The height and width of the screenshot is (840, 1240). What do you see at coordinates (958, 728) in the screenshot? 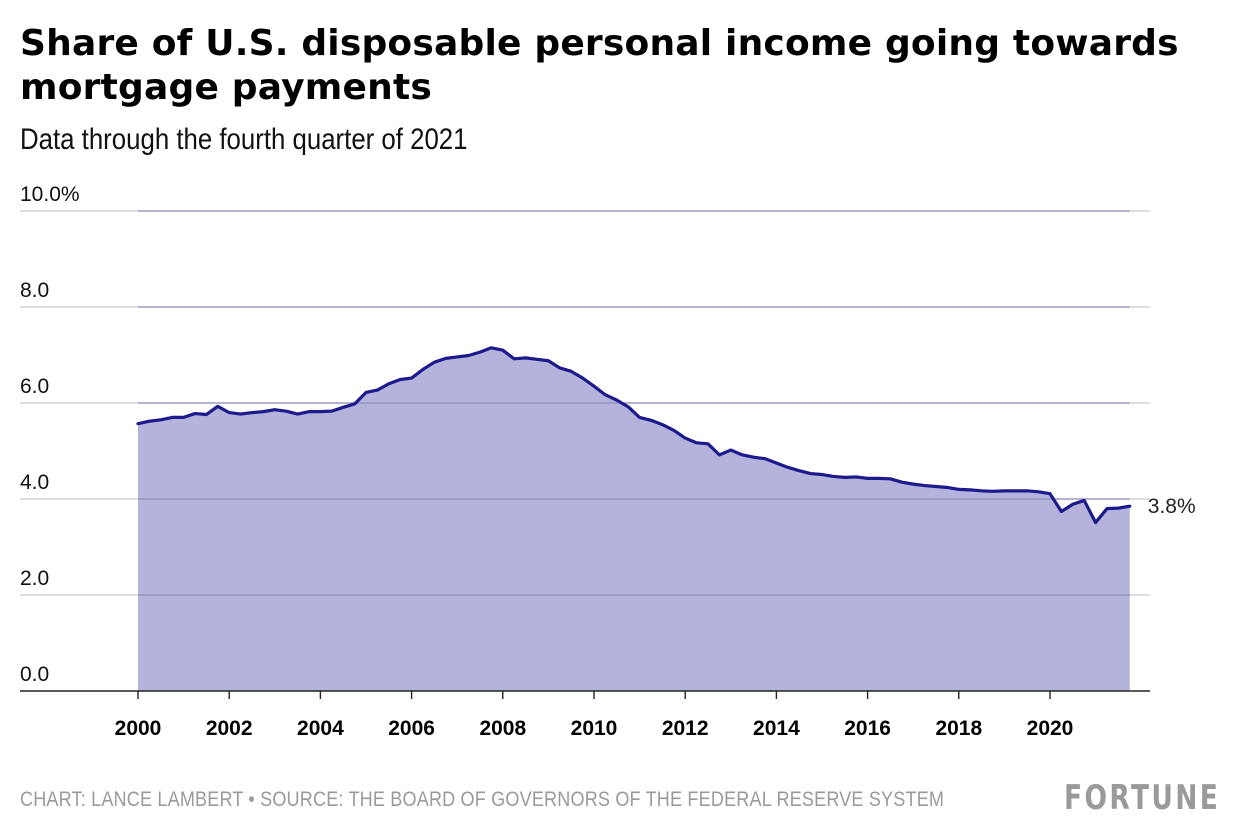
I see `x-tick-label: 2018` at bounding box center [958, 728].